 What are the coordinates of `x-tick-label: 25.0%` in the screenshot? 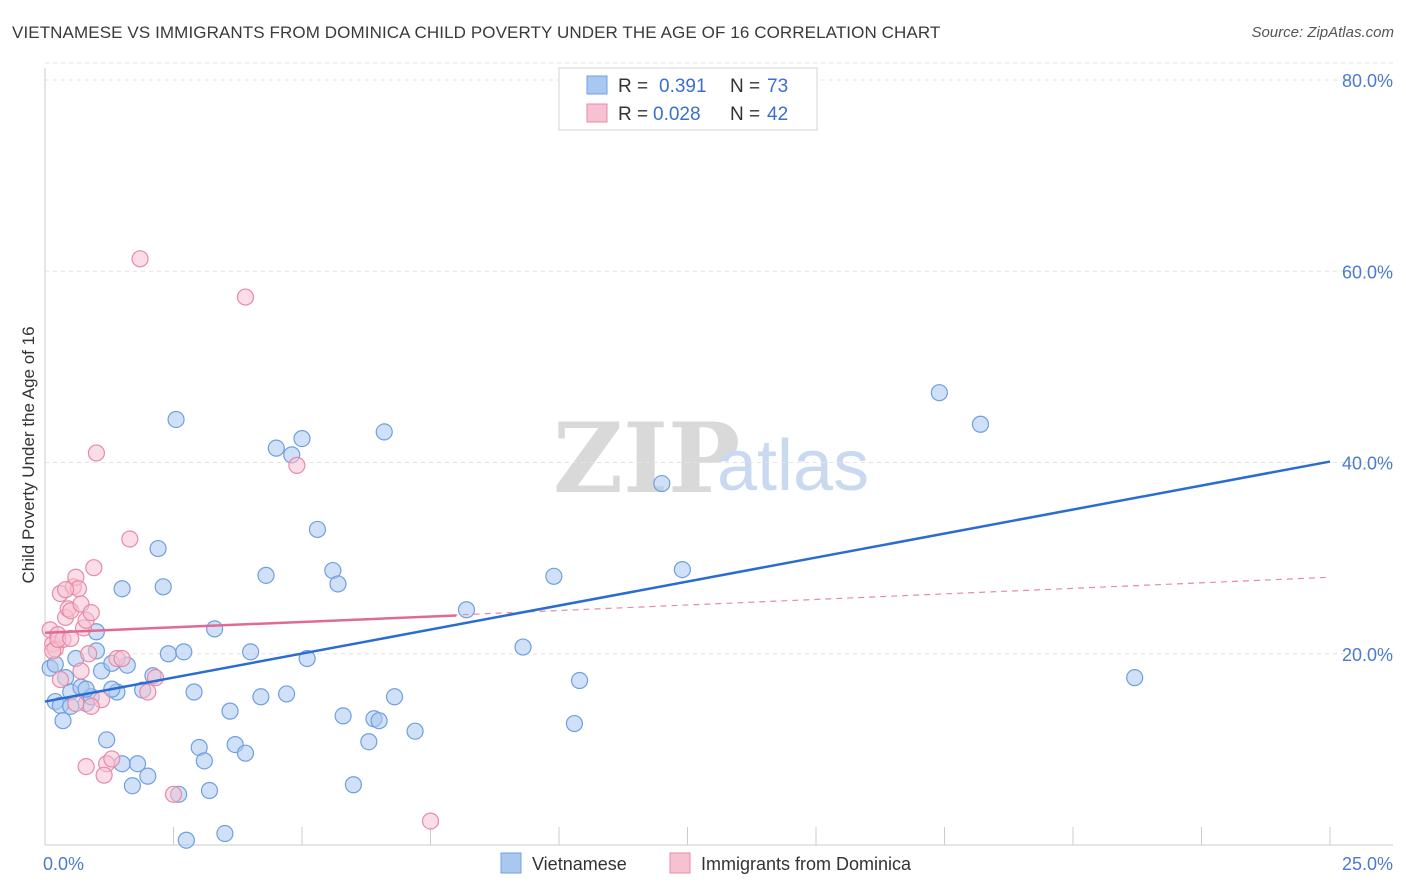 It's located at (1367, 864).